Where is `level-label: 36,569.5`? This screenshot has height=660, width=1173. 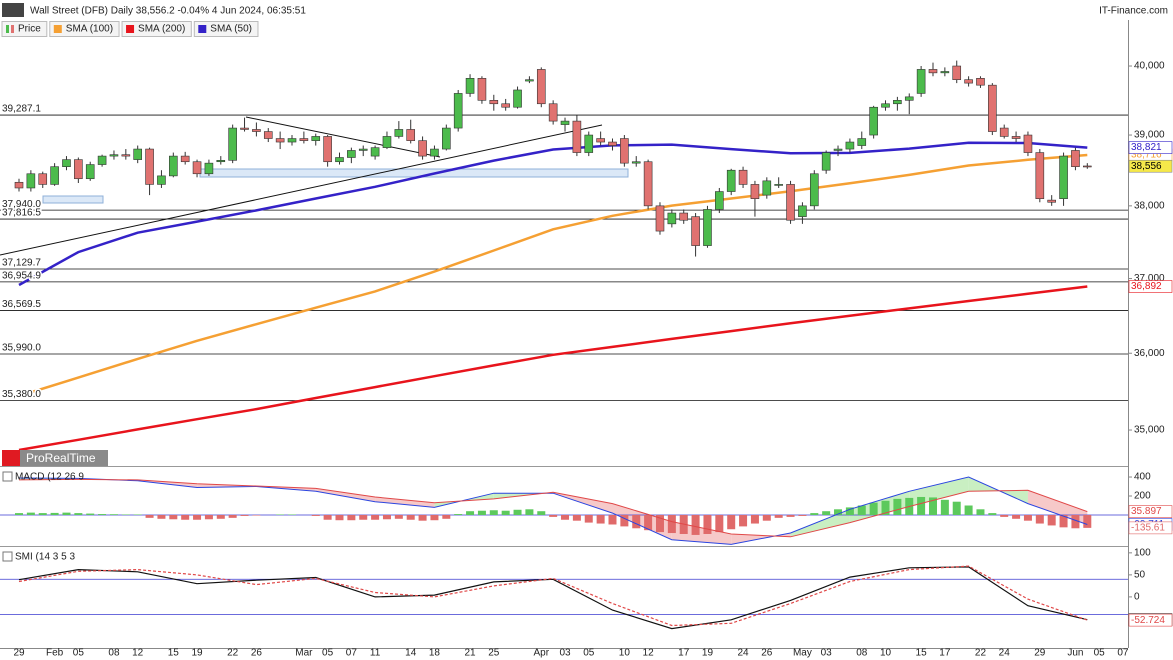 level-label: 36,569.5 is located at coordinates (21, 304).